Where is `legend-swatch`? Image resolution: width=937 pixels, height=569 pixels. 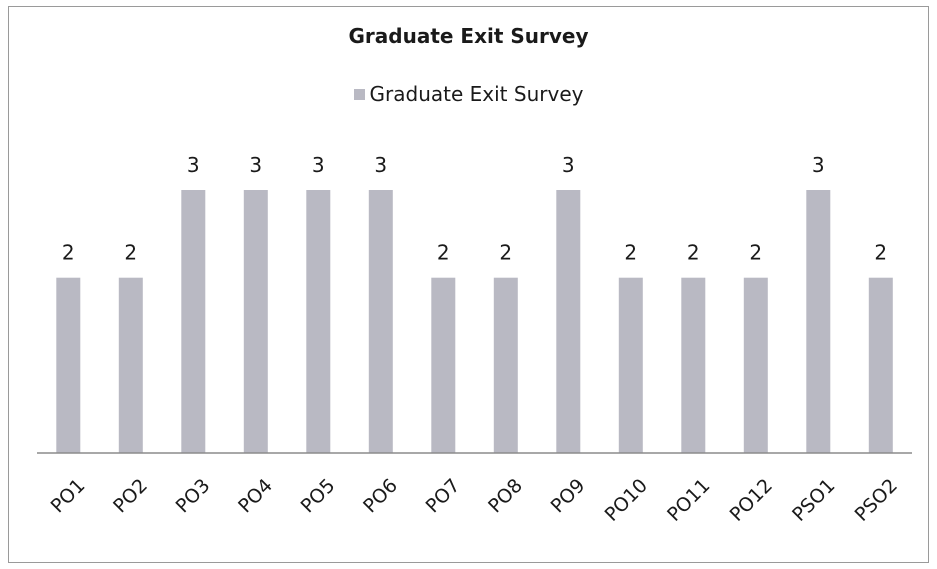
legend-swatch is located at coordinates (359, 94).